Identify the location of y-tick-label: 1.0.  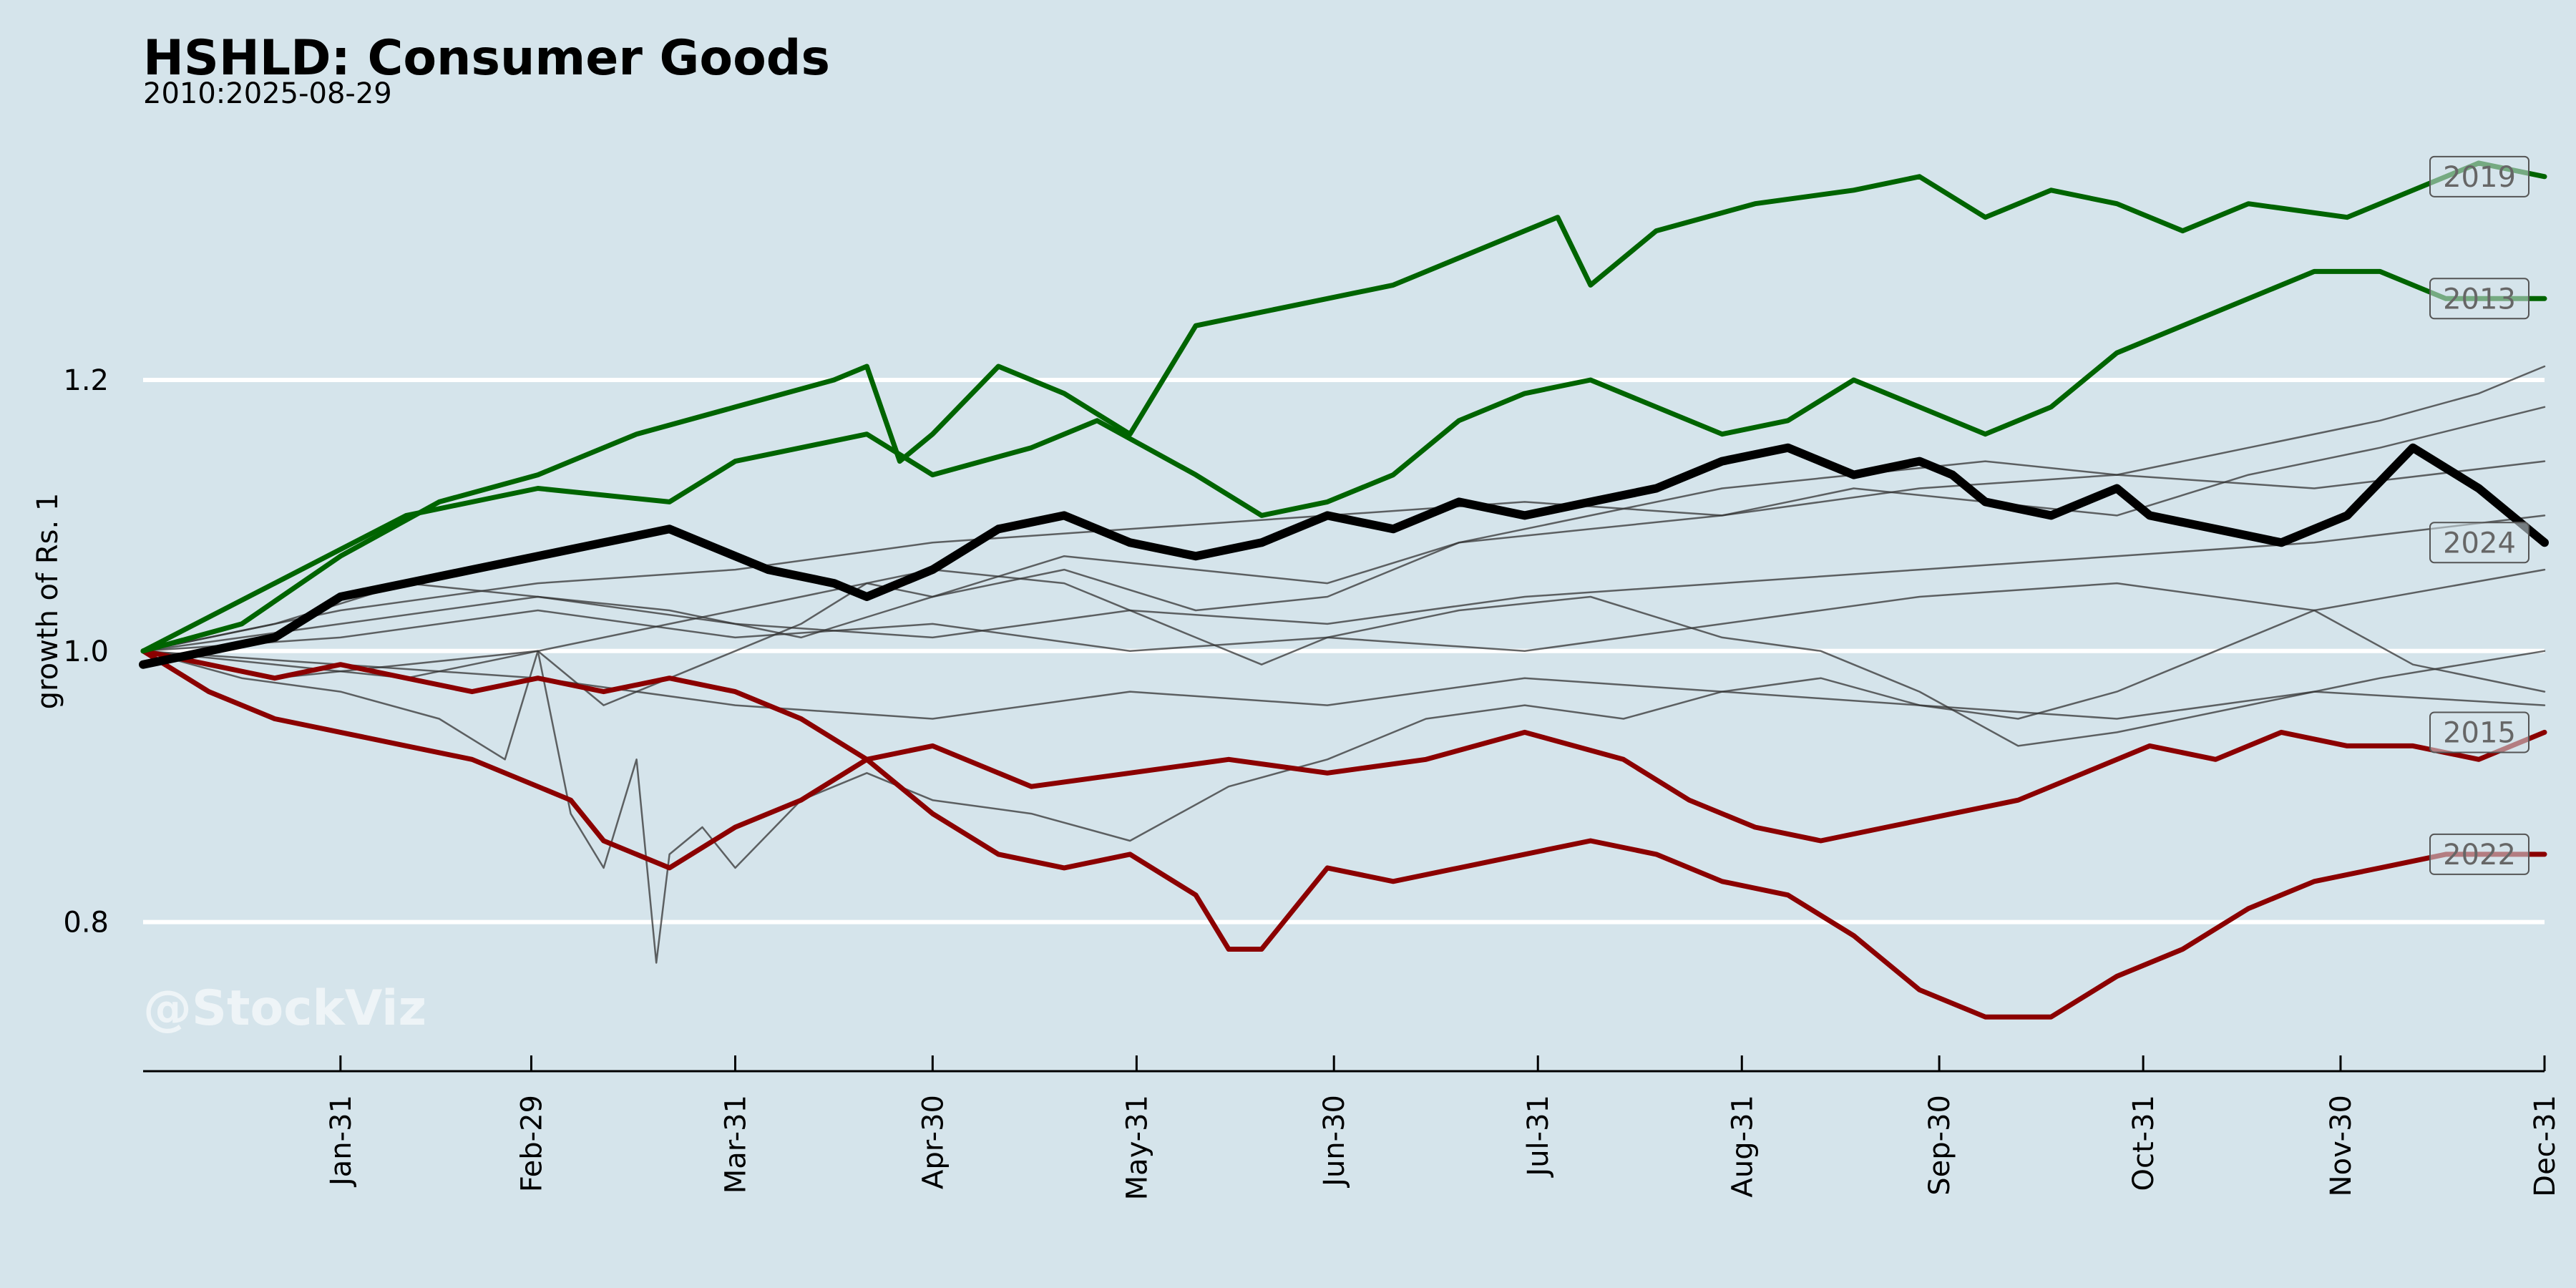
(86, 651).